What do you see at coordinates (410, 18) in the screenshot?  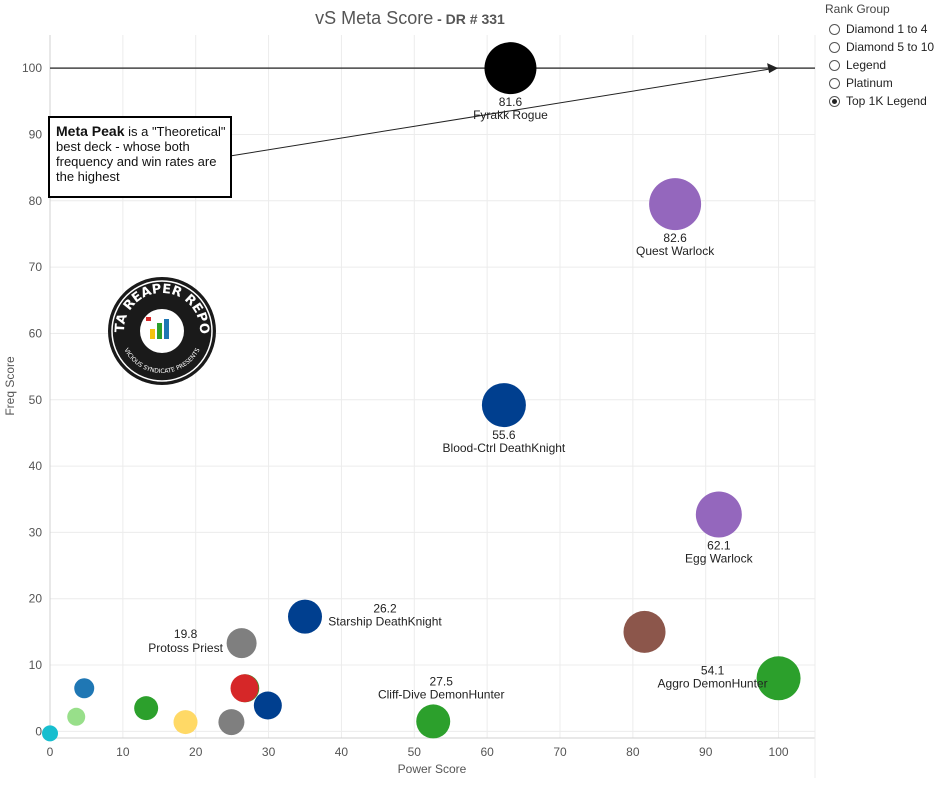 I see `chart-title: vS Meta Score - DR # 331` at bounding box center [410, 18].